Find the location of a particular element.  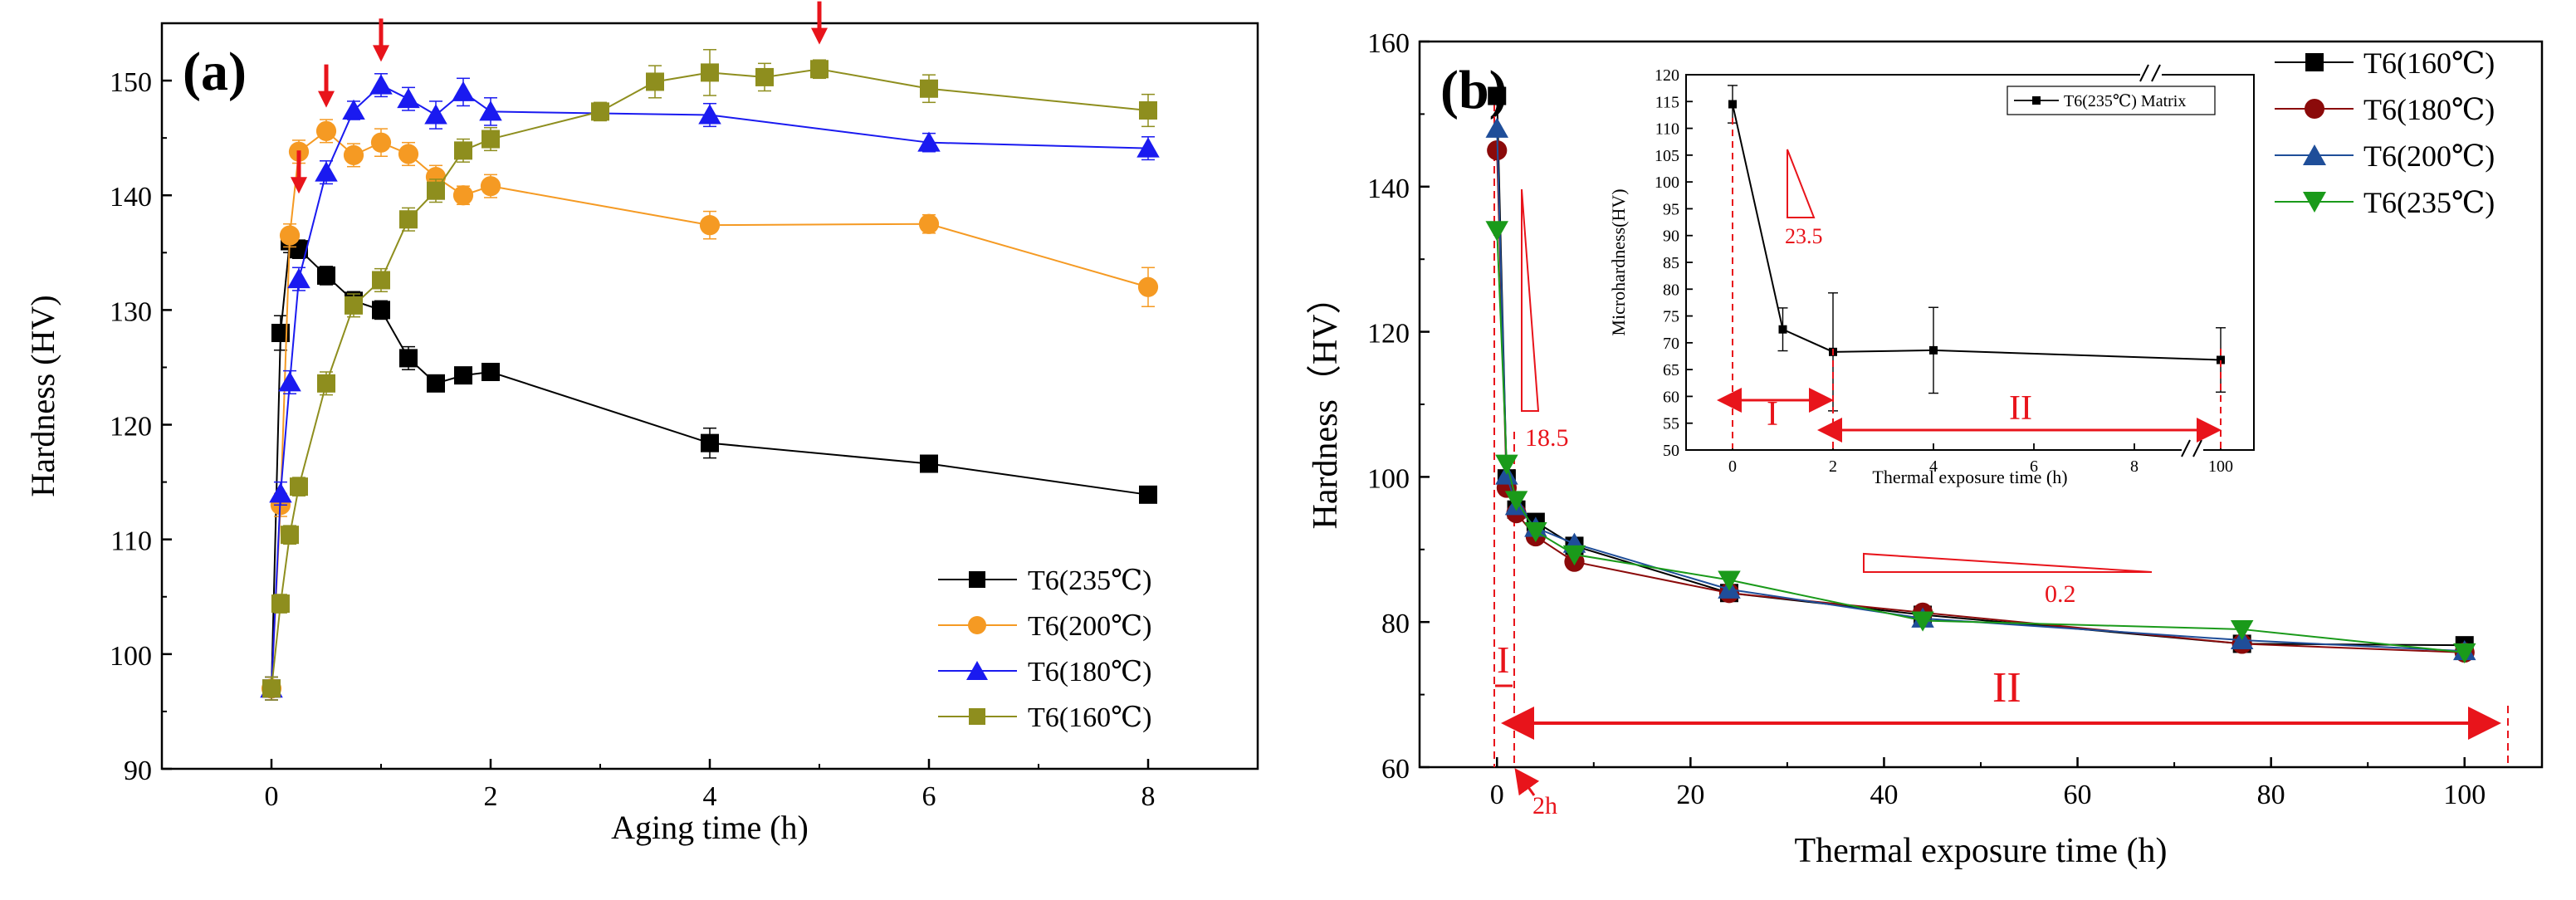

a-y-tick-label: 130 is located at coordinates (131, 311).